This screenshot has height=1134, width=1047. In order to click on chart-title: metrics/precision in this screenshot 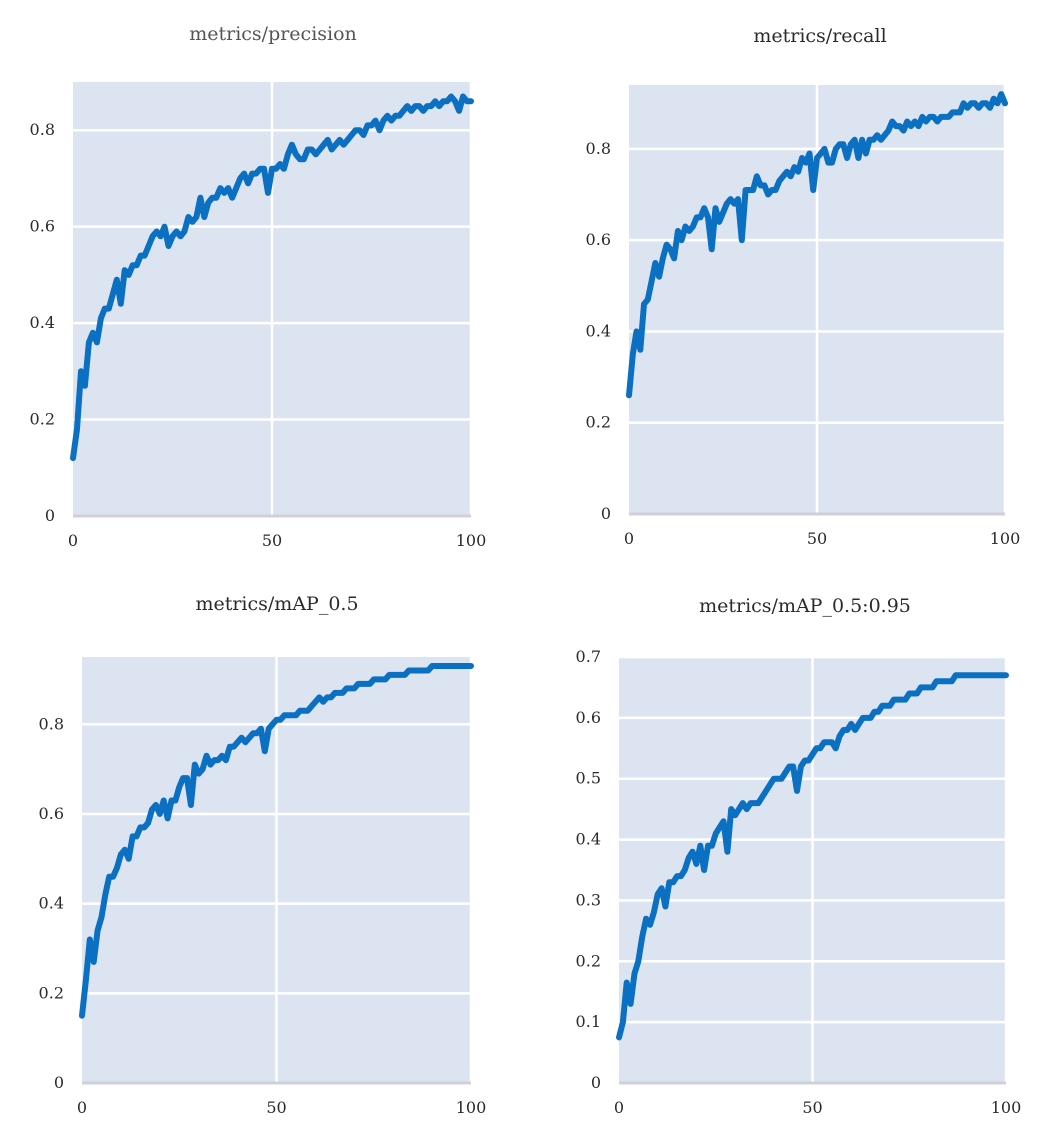, I will do `click(273, 34)`.